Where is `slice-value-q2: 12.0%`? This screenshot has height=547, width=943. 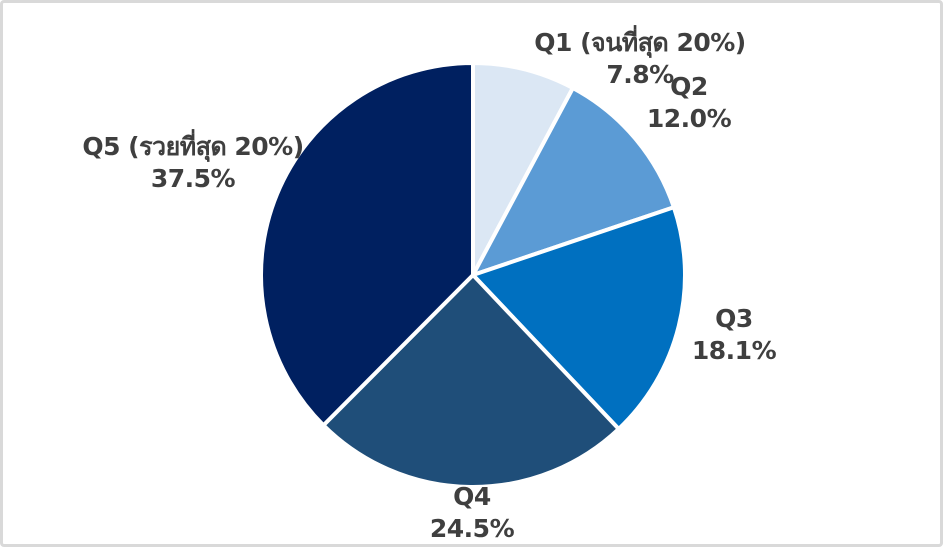 slice-value-q2: 12.0% is located at coordinates (689, 118).